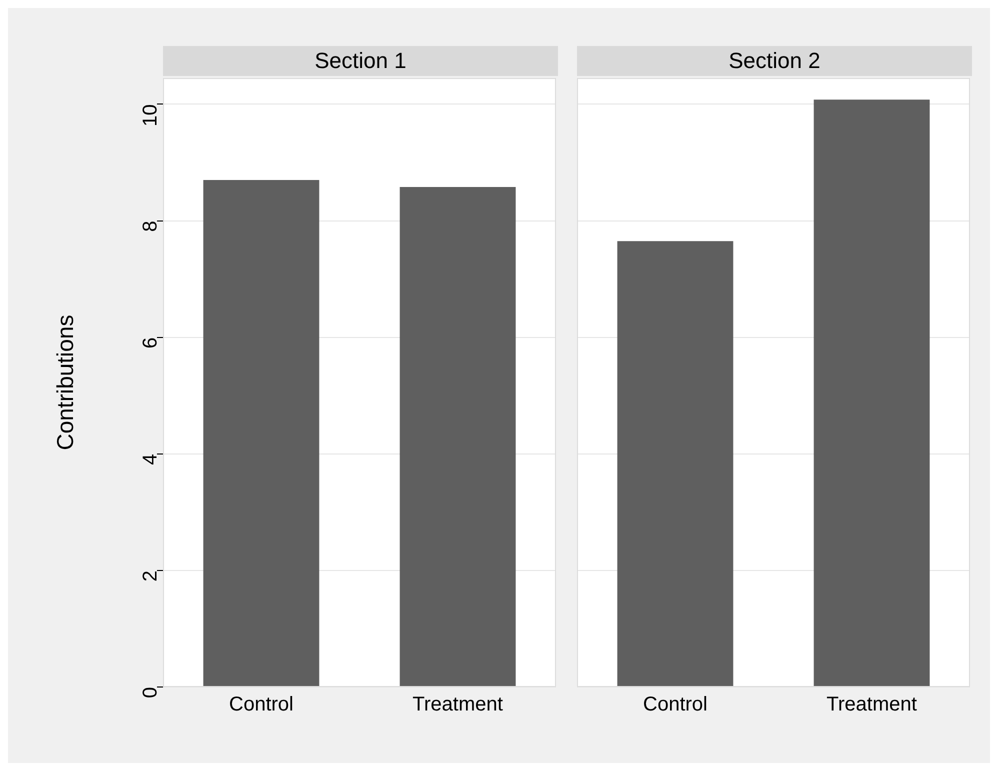 The height and width of the screenshot is (771, 998). I want to click on y-tick-label: 10, so click(151, 115).